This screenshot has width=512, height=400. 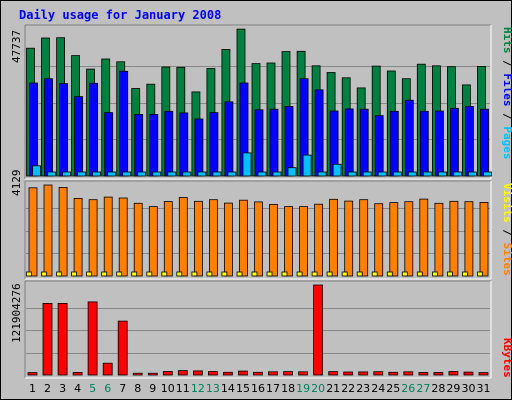 What do you see at coordinates (16, 183) in the screenshot?
I see `y-max-label: 4129` at bounding box center [16, 183].